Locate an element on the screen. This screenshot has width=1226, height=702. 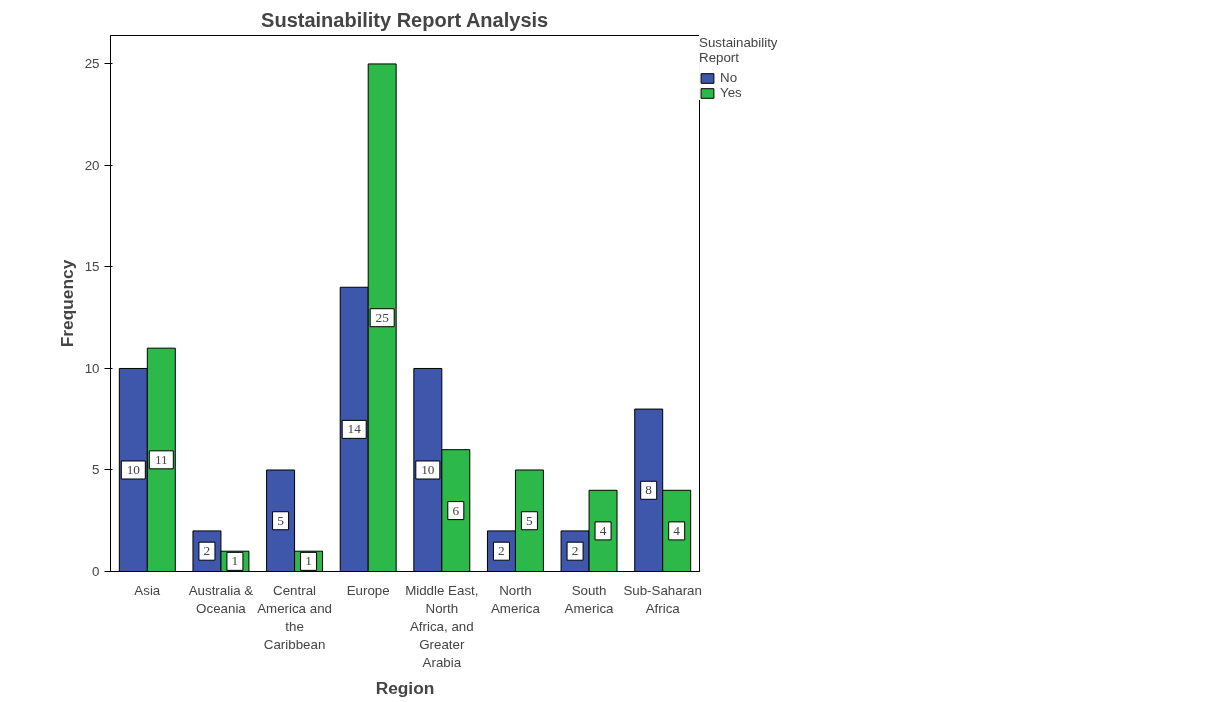
x-tick-label: Sub-Saharan Africa is located at coordinates (662, 599).